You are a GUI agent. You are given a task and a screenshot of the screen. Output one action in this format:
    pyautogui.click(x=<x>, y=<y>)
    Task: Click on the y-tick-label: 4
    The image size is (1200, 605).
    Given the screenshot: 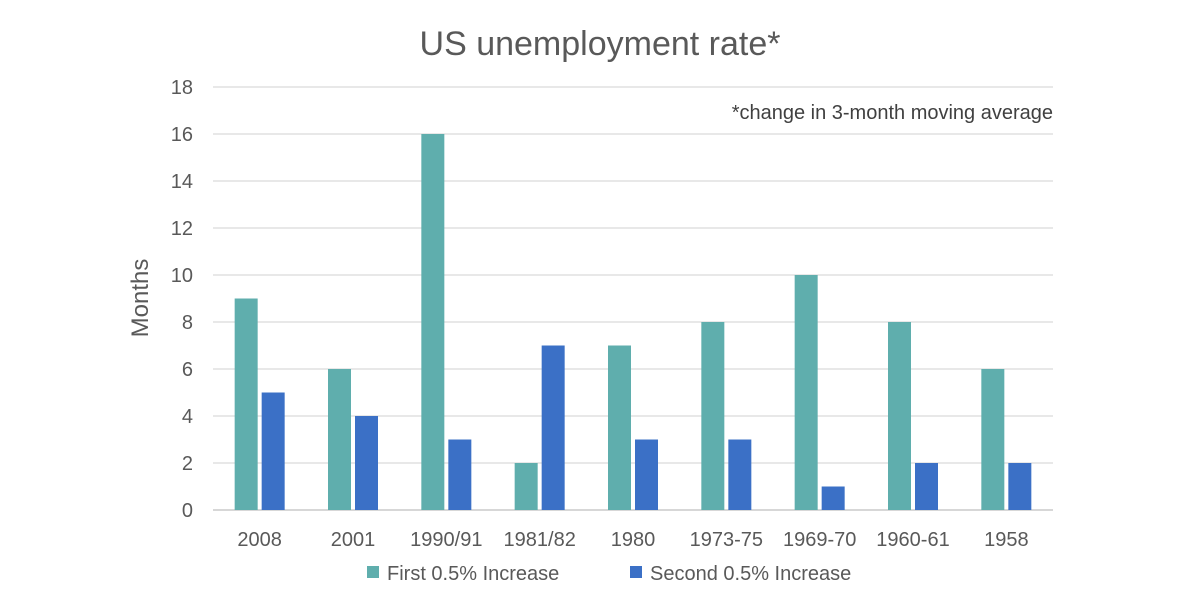 What is the action you would take?
    pyautogui.click(x=187, y=417)
    